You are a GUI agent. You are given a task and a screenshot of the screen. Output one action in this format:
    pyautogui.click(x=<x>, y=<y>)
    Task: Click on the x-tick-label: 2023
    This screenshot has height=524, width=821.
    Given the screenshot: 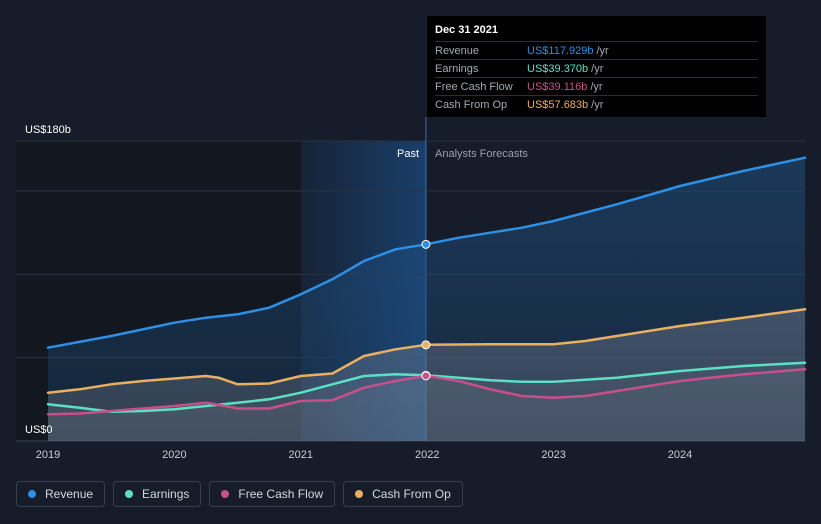 What is the action you would take?
    pyautogui.click(x=553, y=455)
    